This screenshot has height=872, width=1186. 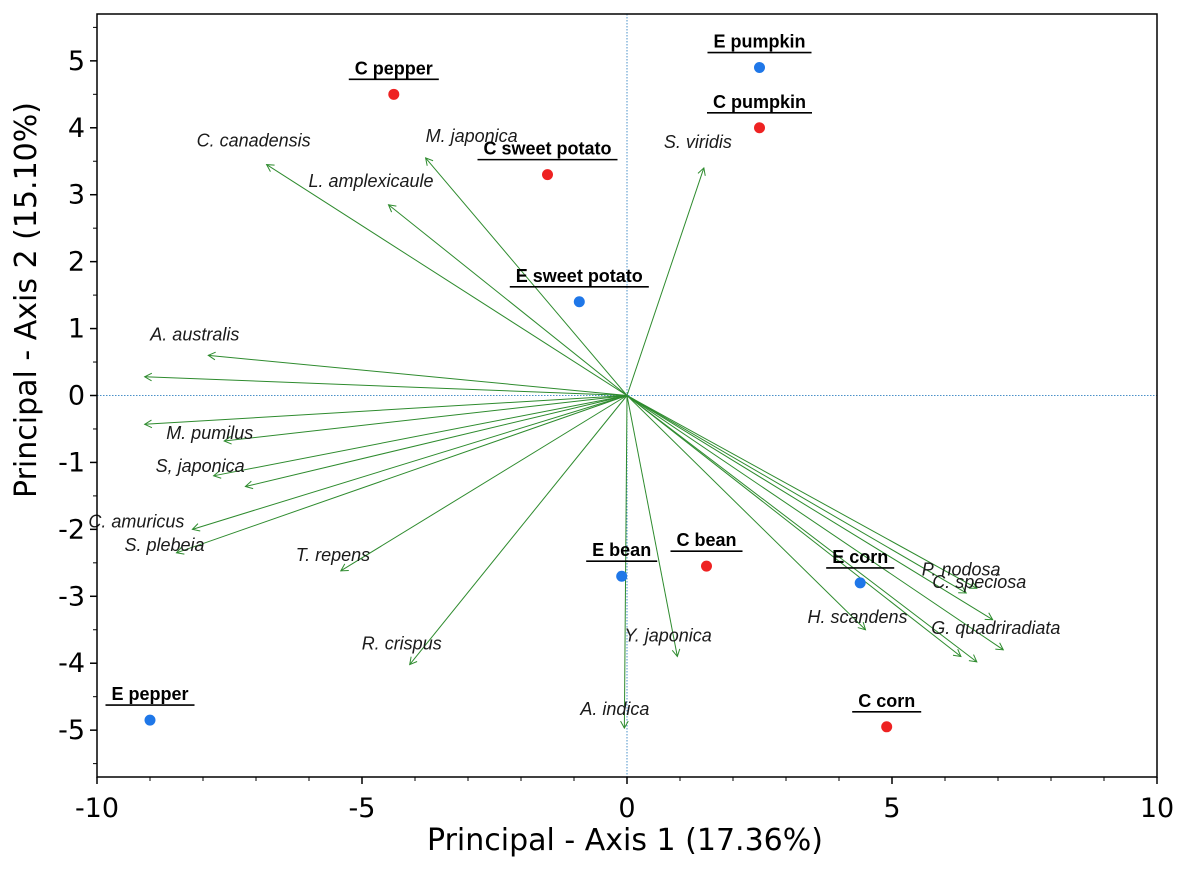 What do you see at coordinates (891, 808) in the screenshot?
I see `x-tick-label: 5` at bounding box center [891, 808].